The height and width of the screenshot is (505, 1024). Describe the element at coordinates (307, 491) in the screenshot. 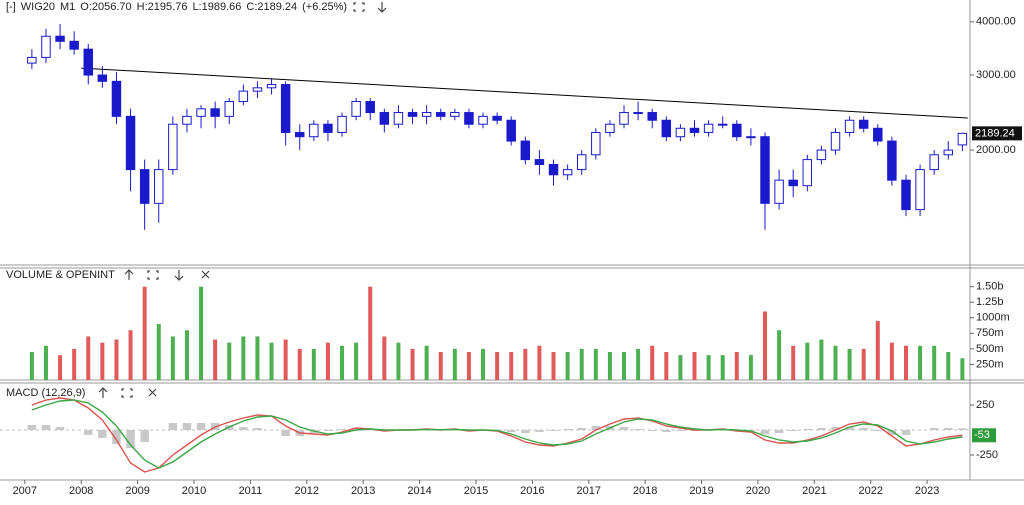

I see `x-tick-label: 2012` at that location.